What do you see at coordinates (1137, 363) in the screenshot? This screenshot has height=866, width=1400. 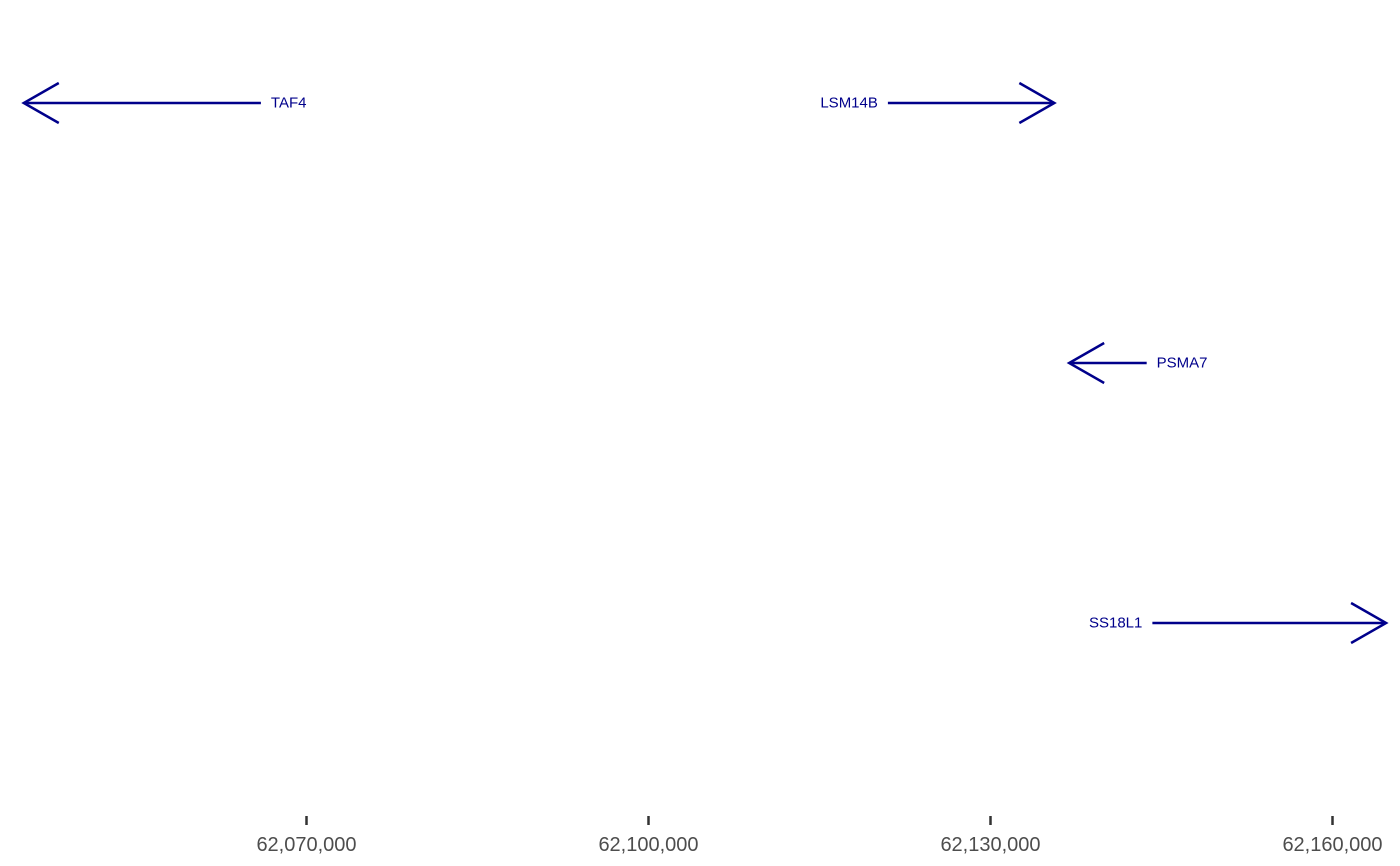 I see `gene-psma7: PSMA7` at bounding box center [1137, 363].